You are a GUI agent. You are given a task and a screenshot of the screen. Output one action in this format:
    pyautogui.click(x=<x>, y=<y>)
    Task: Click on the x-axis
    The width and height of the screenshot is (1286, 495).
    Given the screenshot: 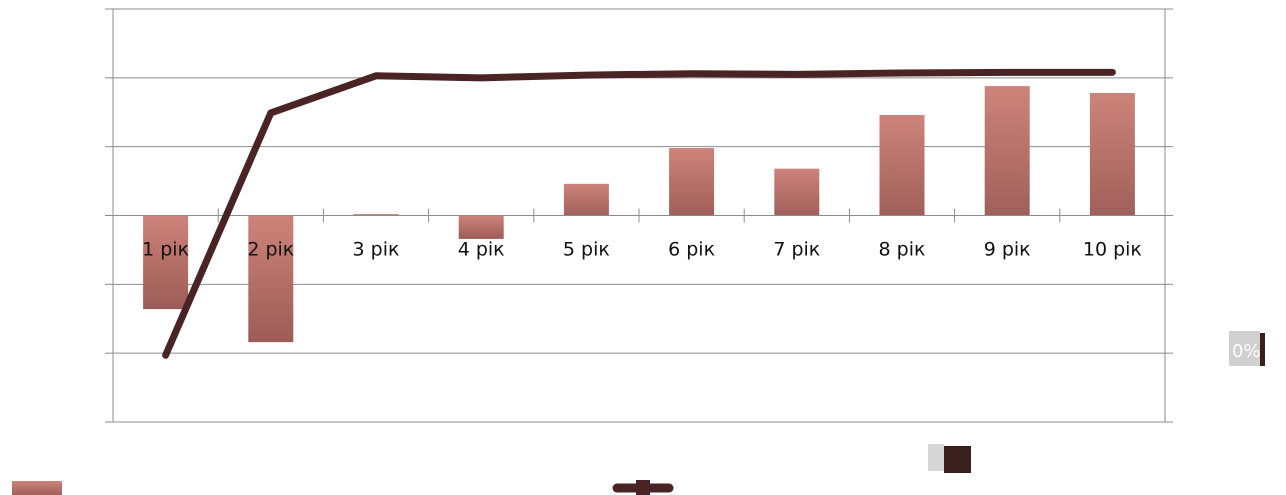 What is the action you would take?
    pyautogui.click(x=639, y=215)
    